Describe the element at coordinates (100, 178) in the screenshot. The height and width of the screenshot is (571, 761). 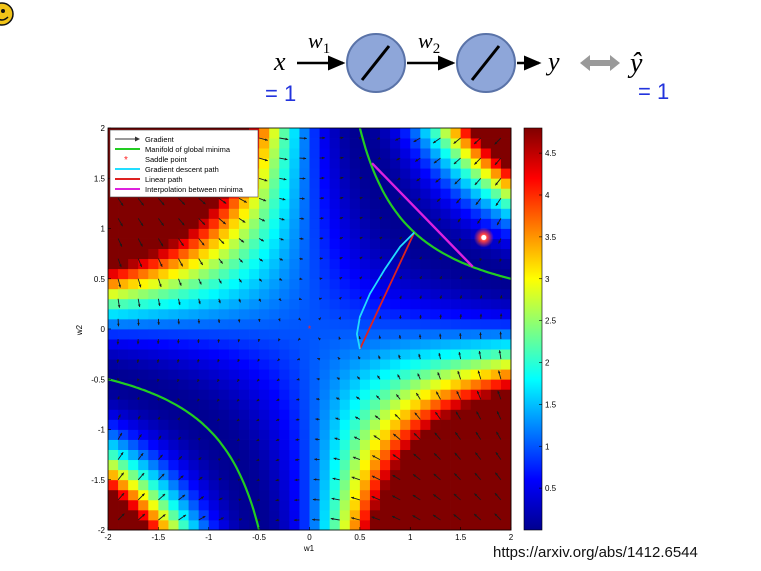
I see `y-tick-label: 1.5` at that location.